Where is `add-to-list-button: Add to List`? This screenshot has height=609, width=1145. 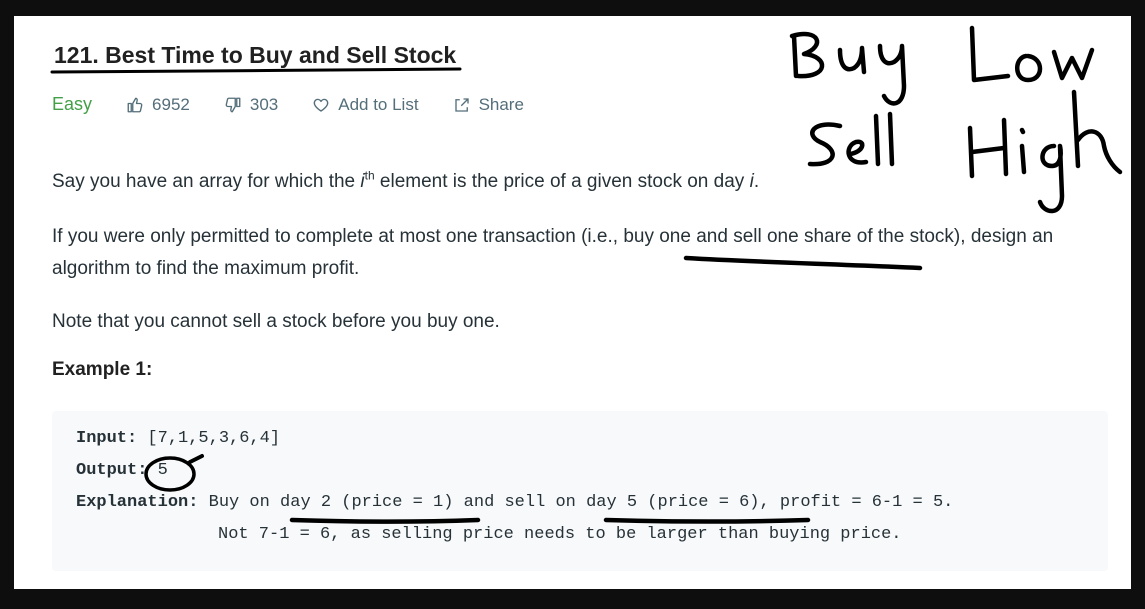
add-to-list-button: Add to List is located at coordinates (365, 104).